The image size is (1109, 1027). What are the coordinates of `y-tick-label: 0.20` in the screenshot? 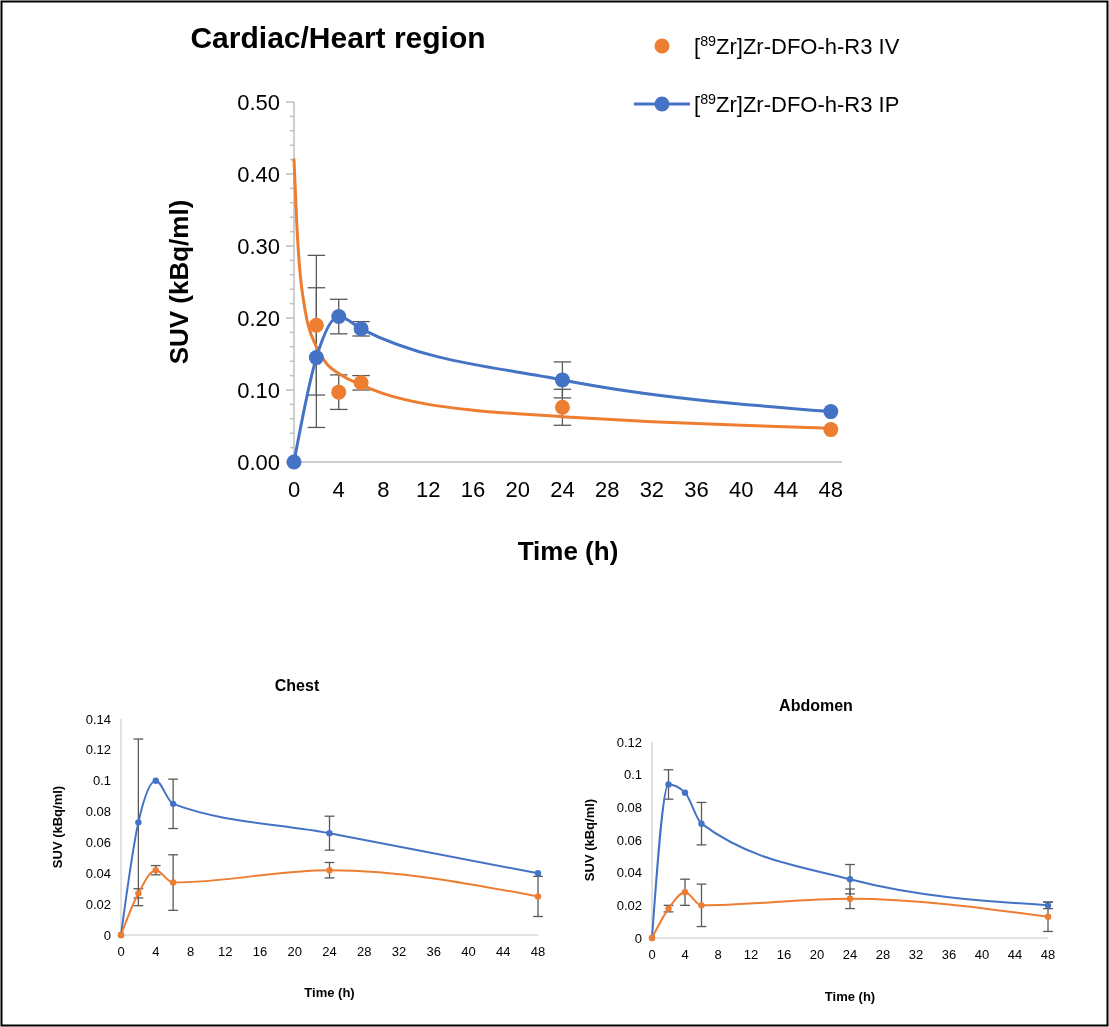 It's located at (258, 318).